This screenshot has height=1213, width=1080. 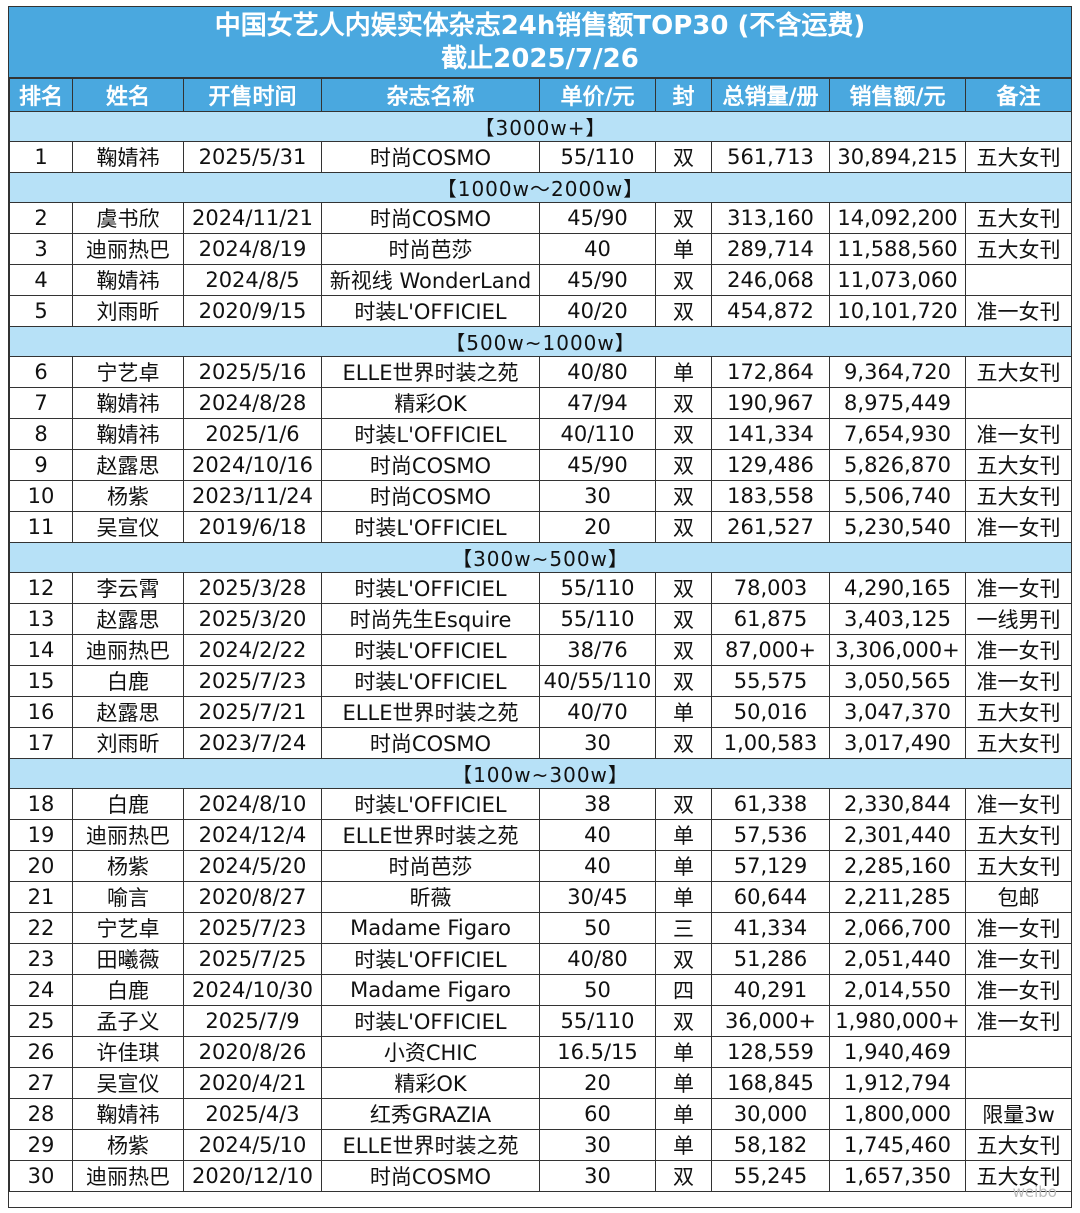 I want to click on cell-rank: 8, so click(x=41, y=434).